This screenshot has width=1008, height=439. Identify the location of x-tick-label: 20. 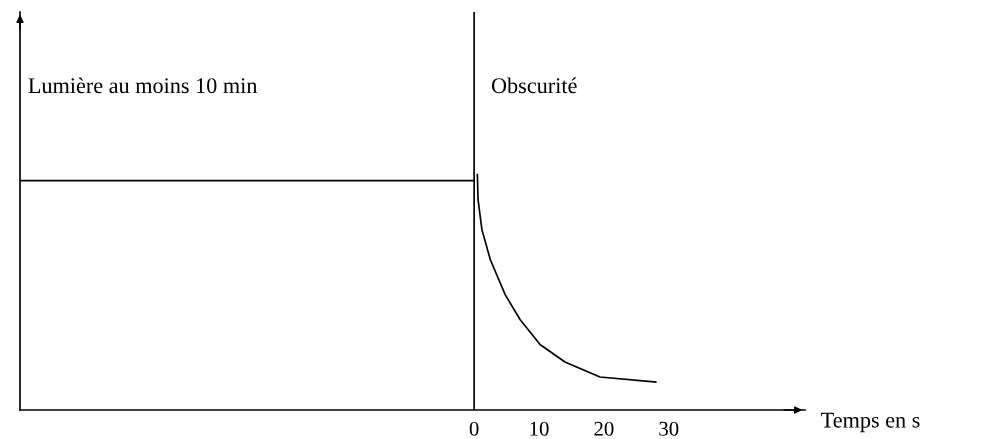
(604, 428).